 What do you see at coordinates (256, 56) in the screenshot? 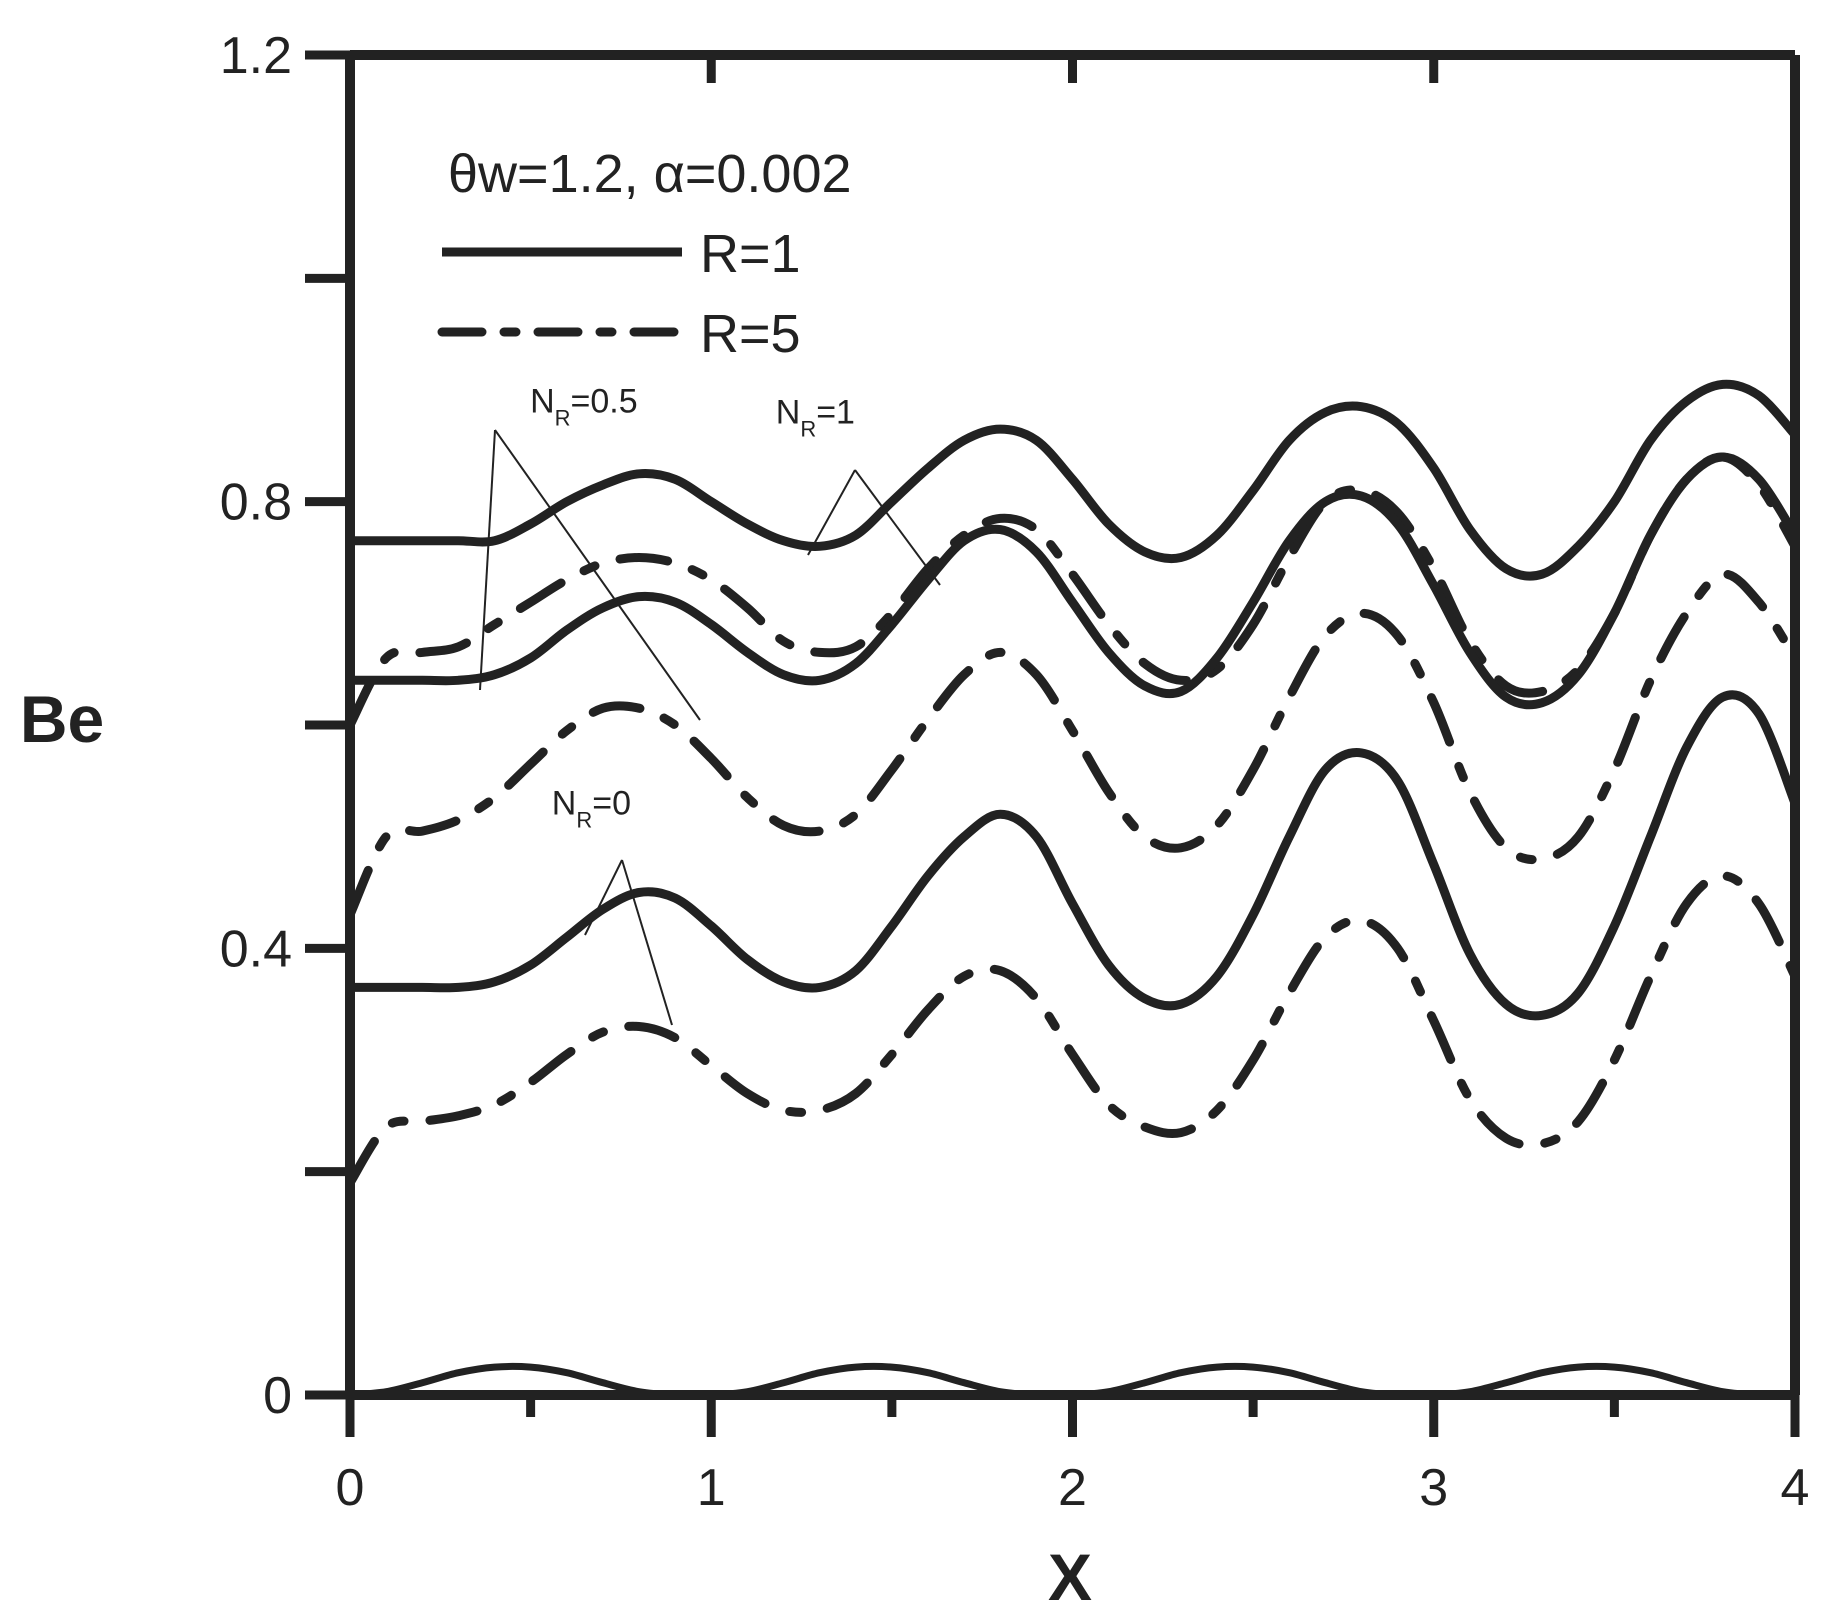
I see `y-tick-label: 1.2` at bounding box center [256, 56].